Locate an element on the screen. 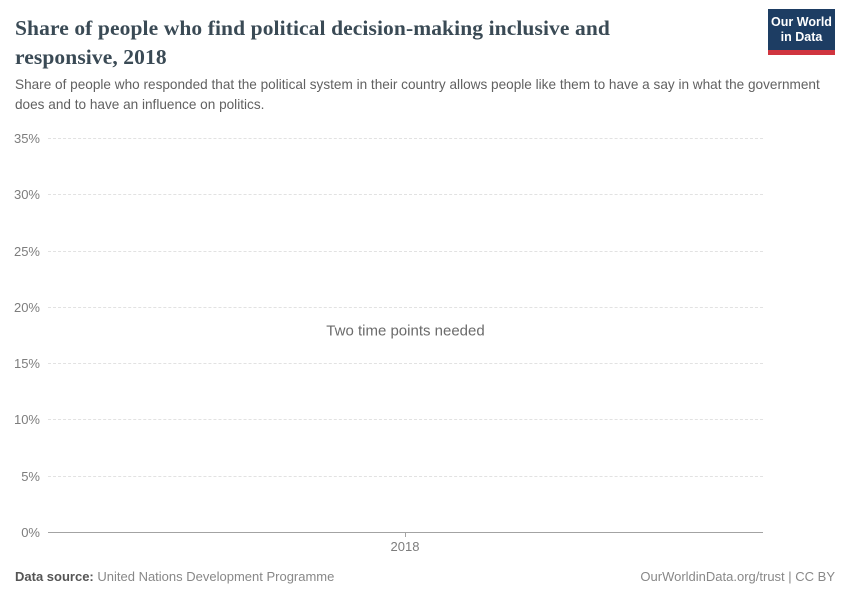 This screenshot has height=600, width=850. gridline-20: 20% is located at coordinates (381, 307).